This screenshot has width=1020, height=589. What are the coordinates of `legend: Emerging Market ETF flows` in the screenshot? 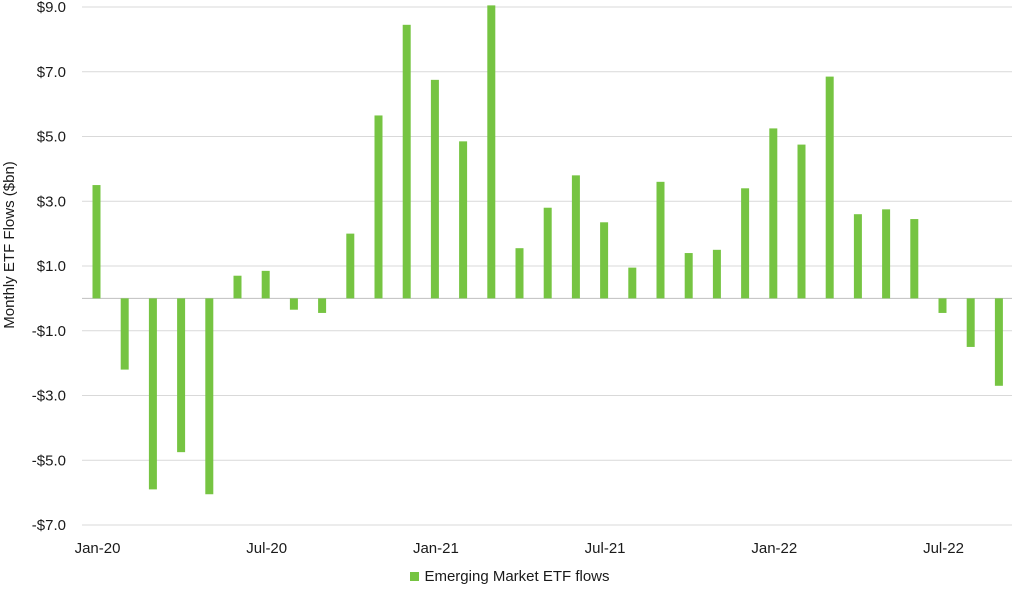 It's located at (510, 576).